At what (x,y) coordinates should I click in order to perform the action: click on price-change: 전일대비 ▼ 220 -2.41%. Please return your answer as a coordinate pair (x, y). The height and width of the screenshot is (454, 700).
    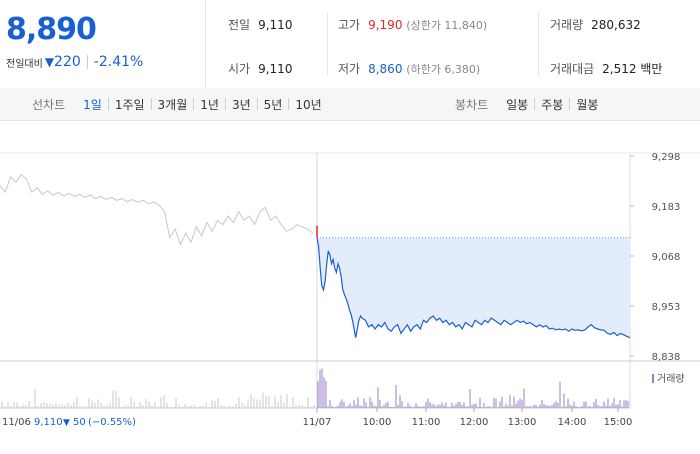
    Looking at the image, I should click on (74, 62).